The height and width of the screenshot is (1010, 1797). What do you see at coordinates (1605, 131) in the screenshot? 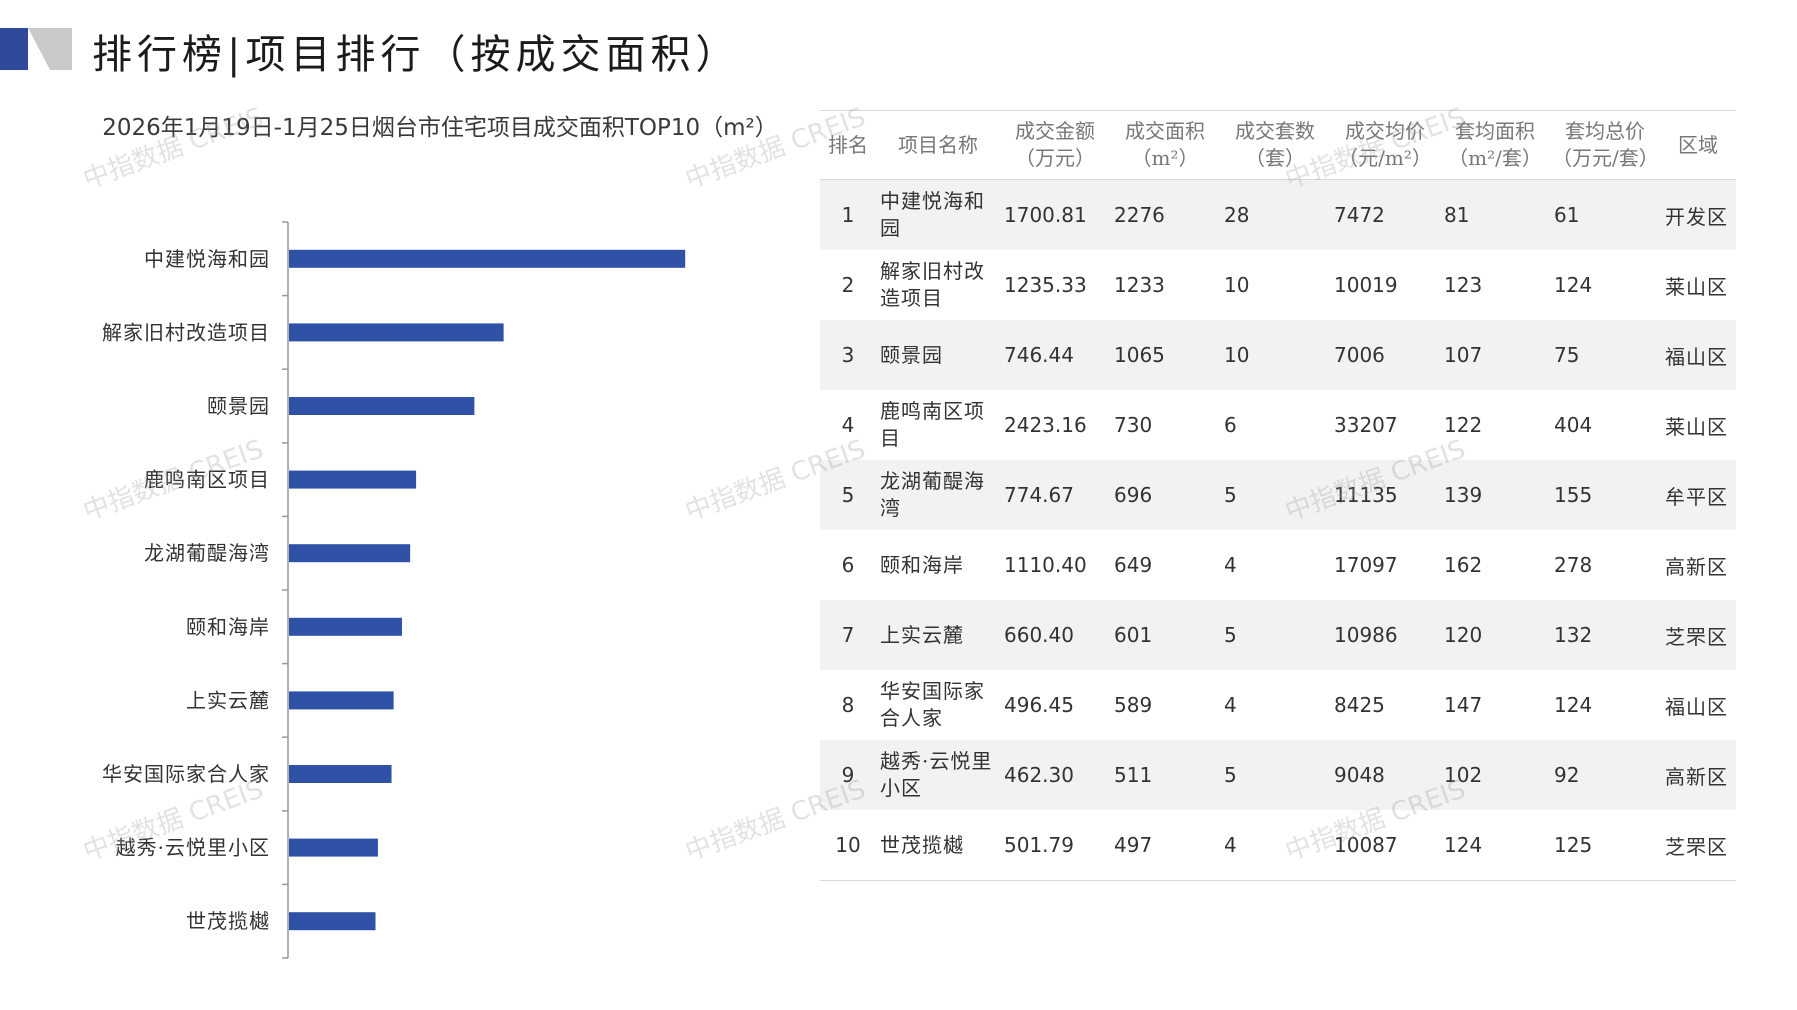
I see `header-text: 套均总价` at bounding box center [1605, 131].